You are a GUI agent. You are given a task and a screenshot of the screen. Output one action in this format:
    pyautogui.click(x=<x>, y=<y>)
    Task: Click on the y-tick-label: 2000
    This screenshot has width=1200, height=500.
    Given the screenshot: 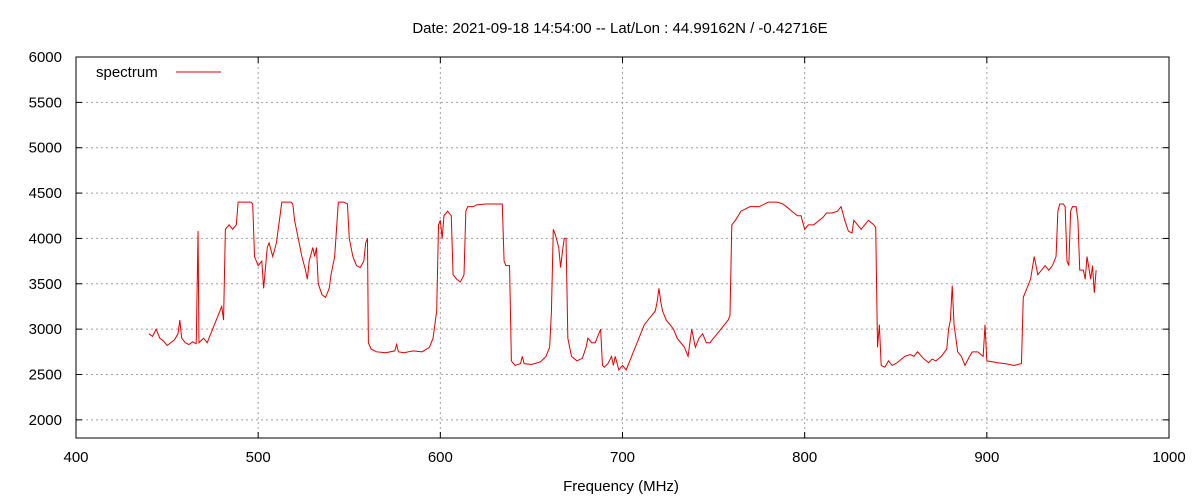 What is the action you would take?
    pyautogui.click(x=45, y=420)
    